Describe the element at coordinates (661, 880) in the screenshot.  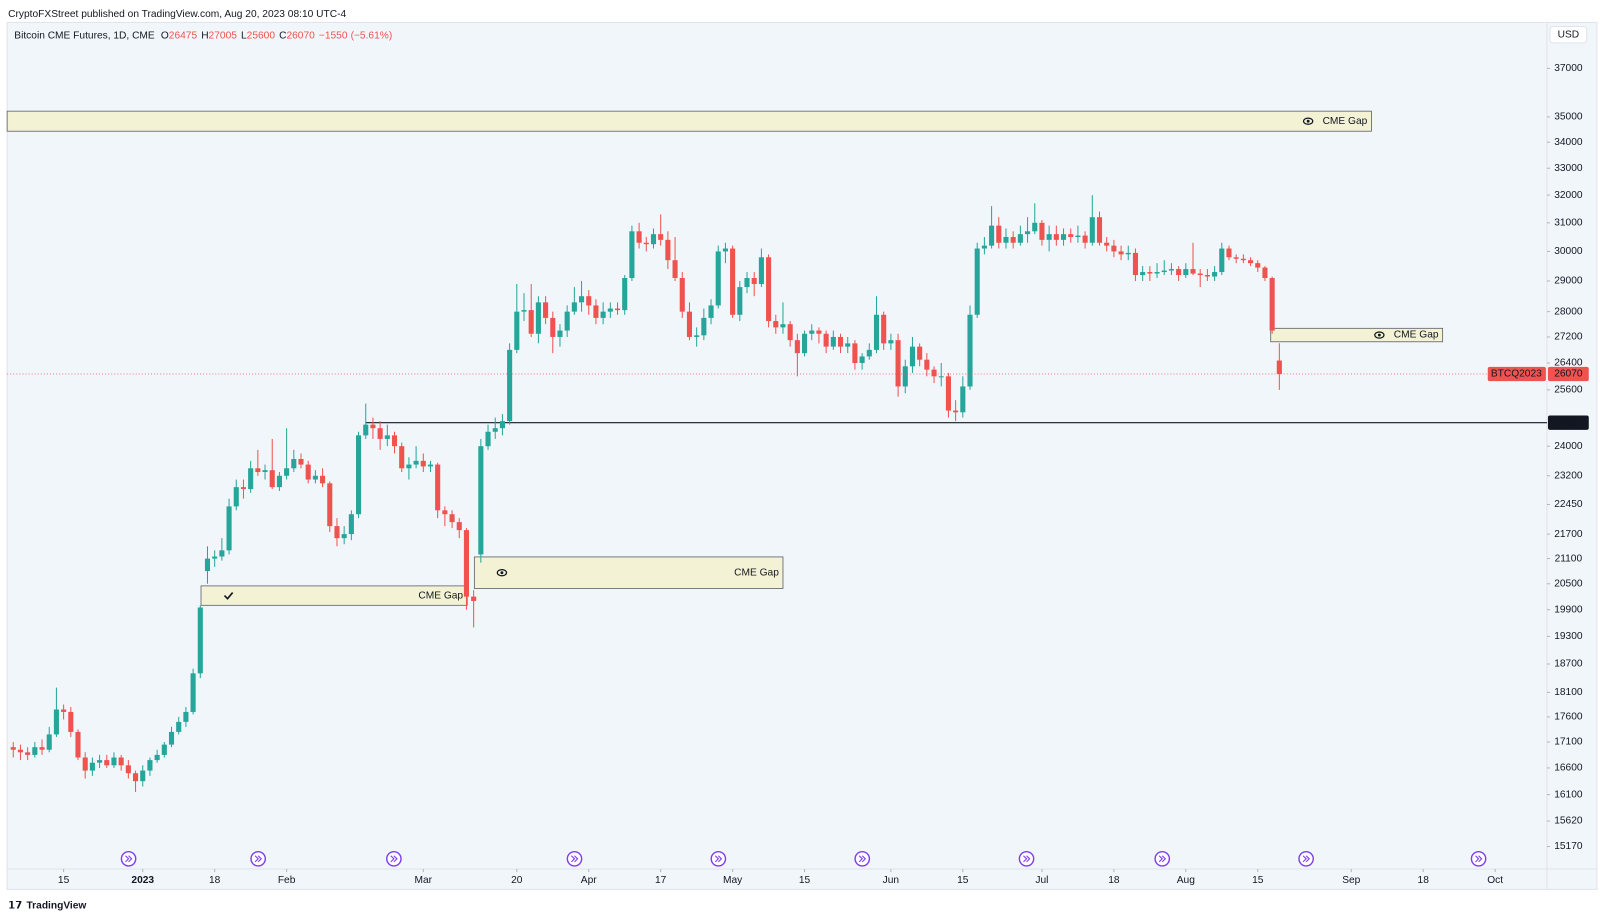
I see `x-tick-label: 17` at that location.